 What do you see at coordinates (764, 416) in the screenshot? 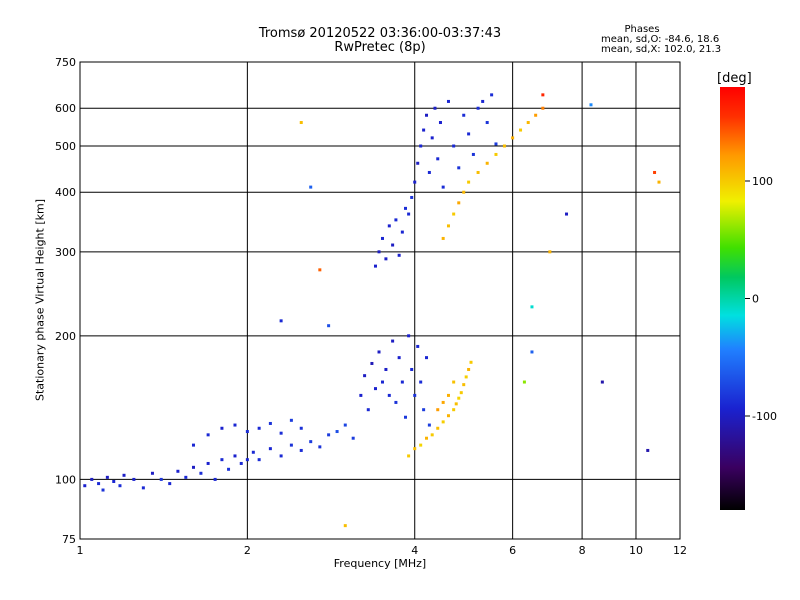
I see `colorbar-tick-label: -100` at bounding box center [764, 416].